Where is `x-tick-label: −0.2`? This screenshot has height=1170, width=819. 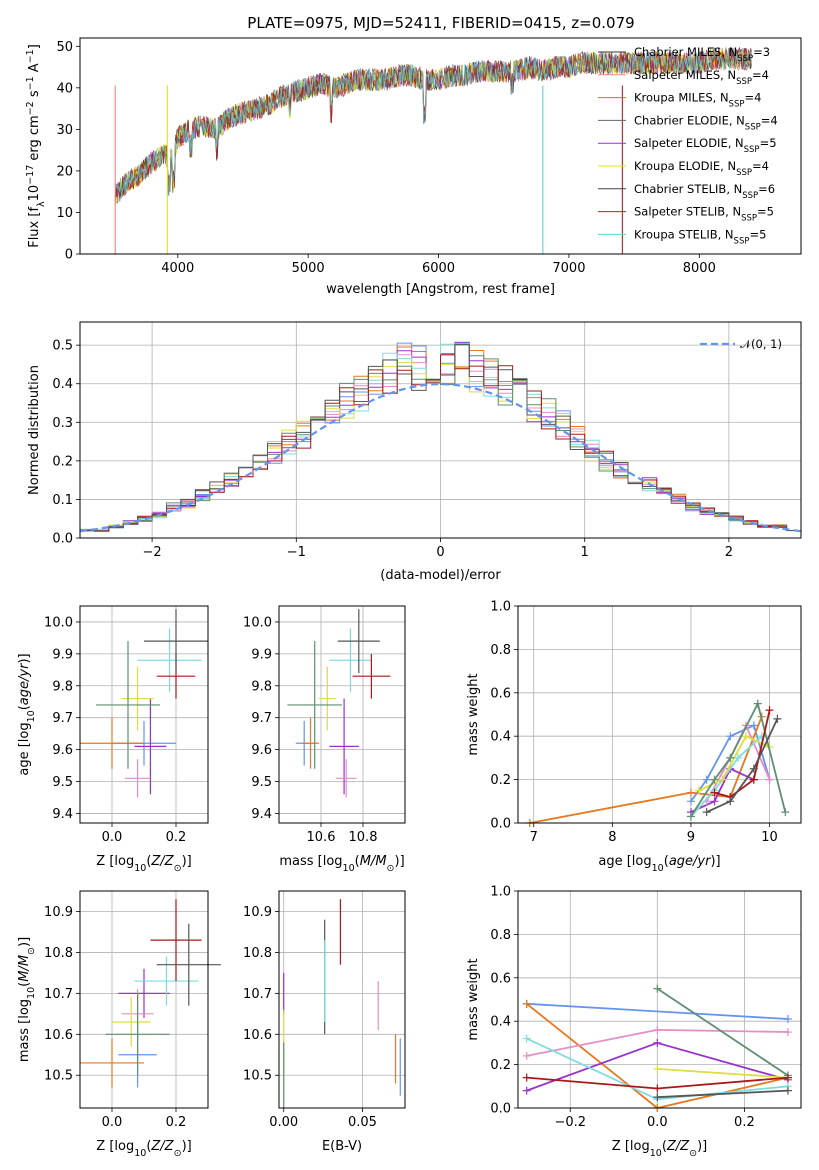
x-tick-label: −0.2 is located at coordinates (570, 1122).